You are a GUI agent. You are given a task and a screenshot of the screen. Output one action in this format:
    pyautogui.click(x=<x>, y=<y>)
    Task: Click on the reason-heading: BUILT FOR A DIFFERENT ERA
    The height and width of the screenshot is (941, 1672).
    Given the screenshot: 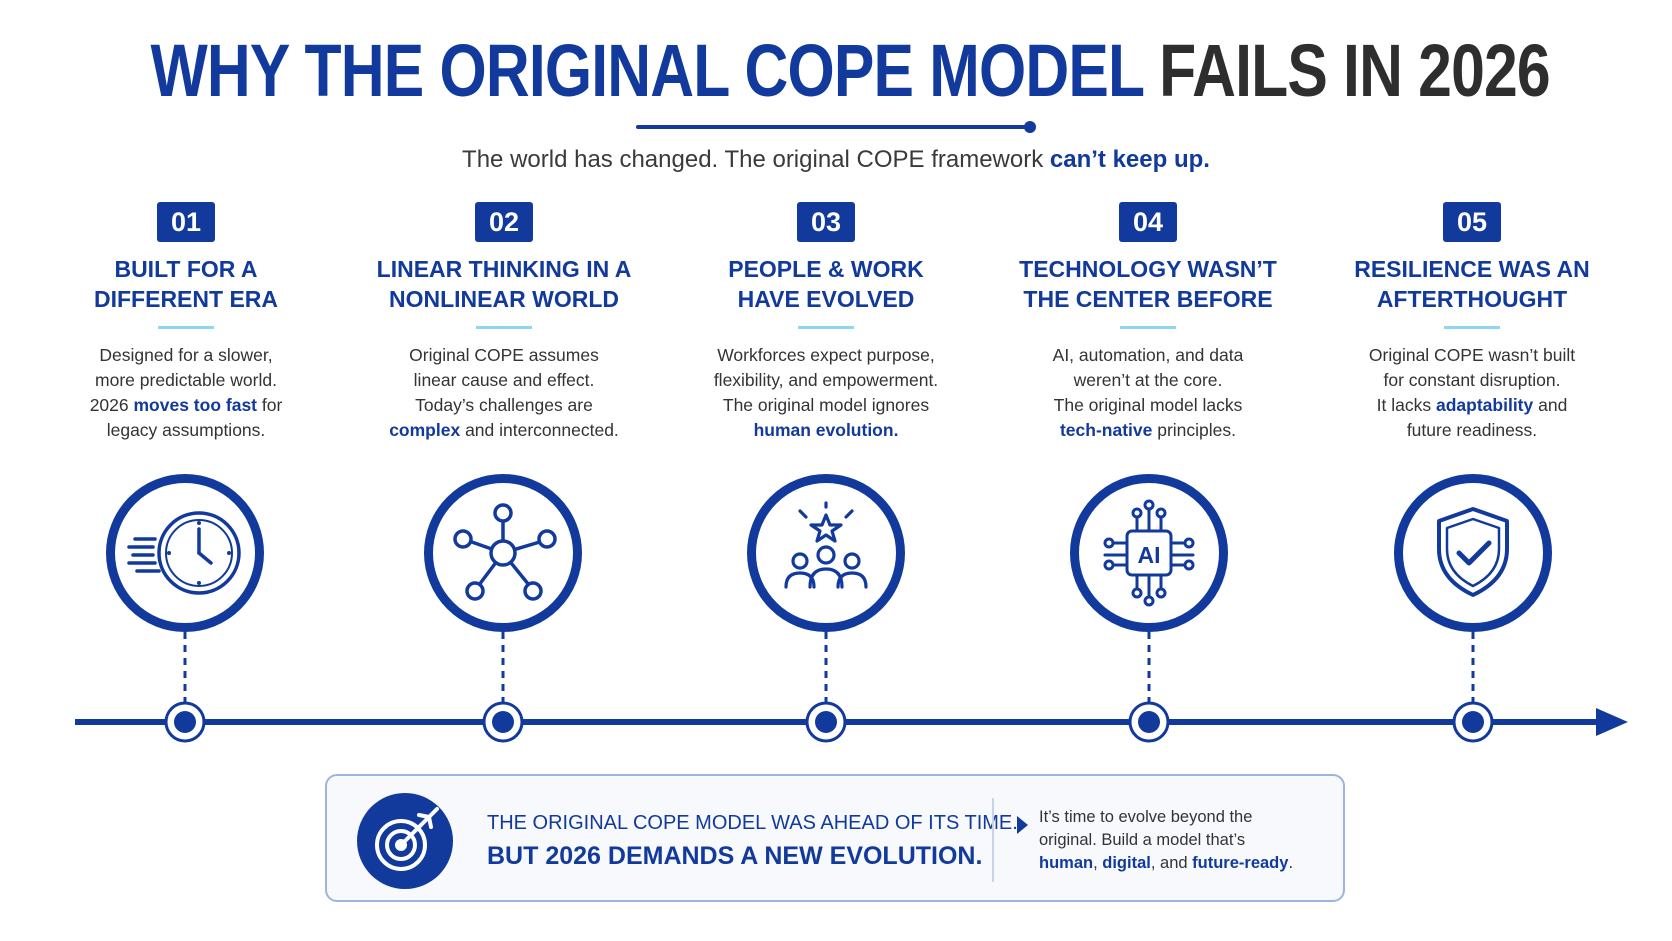 What is the action you would take?
    pyautogui.click(x=186, y=285)
    